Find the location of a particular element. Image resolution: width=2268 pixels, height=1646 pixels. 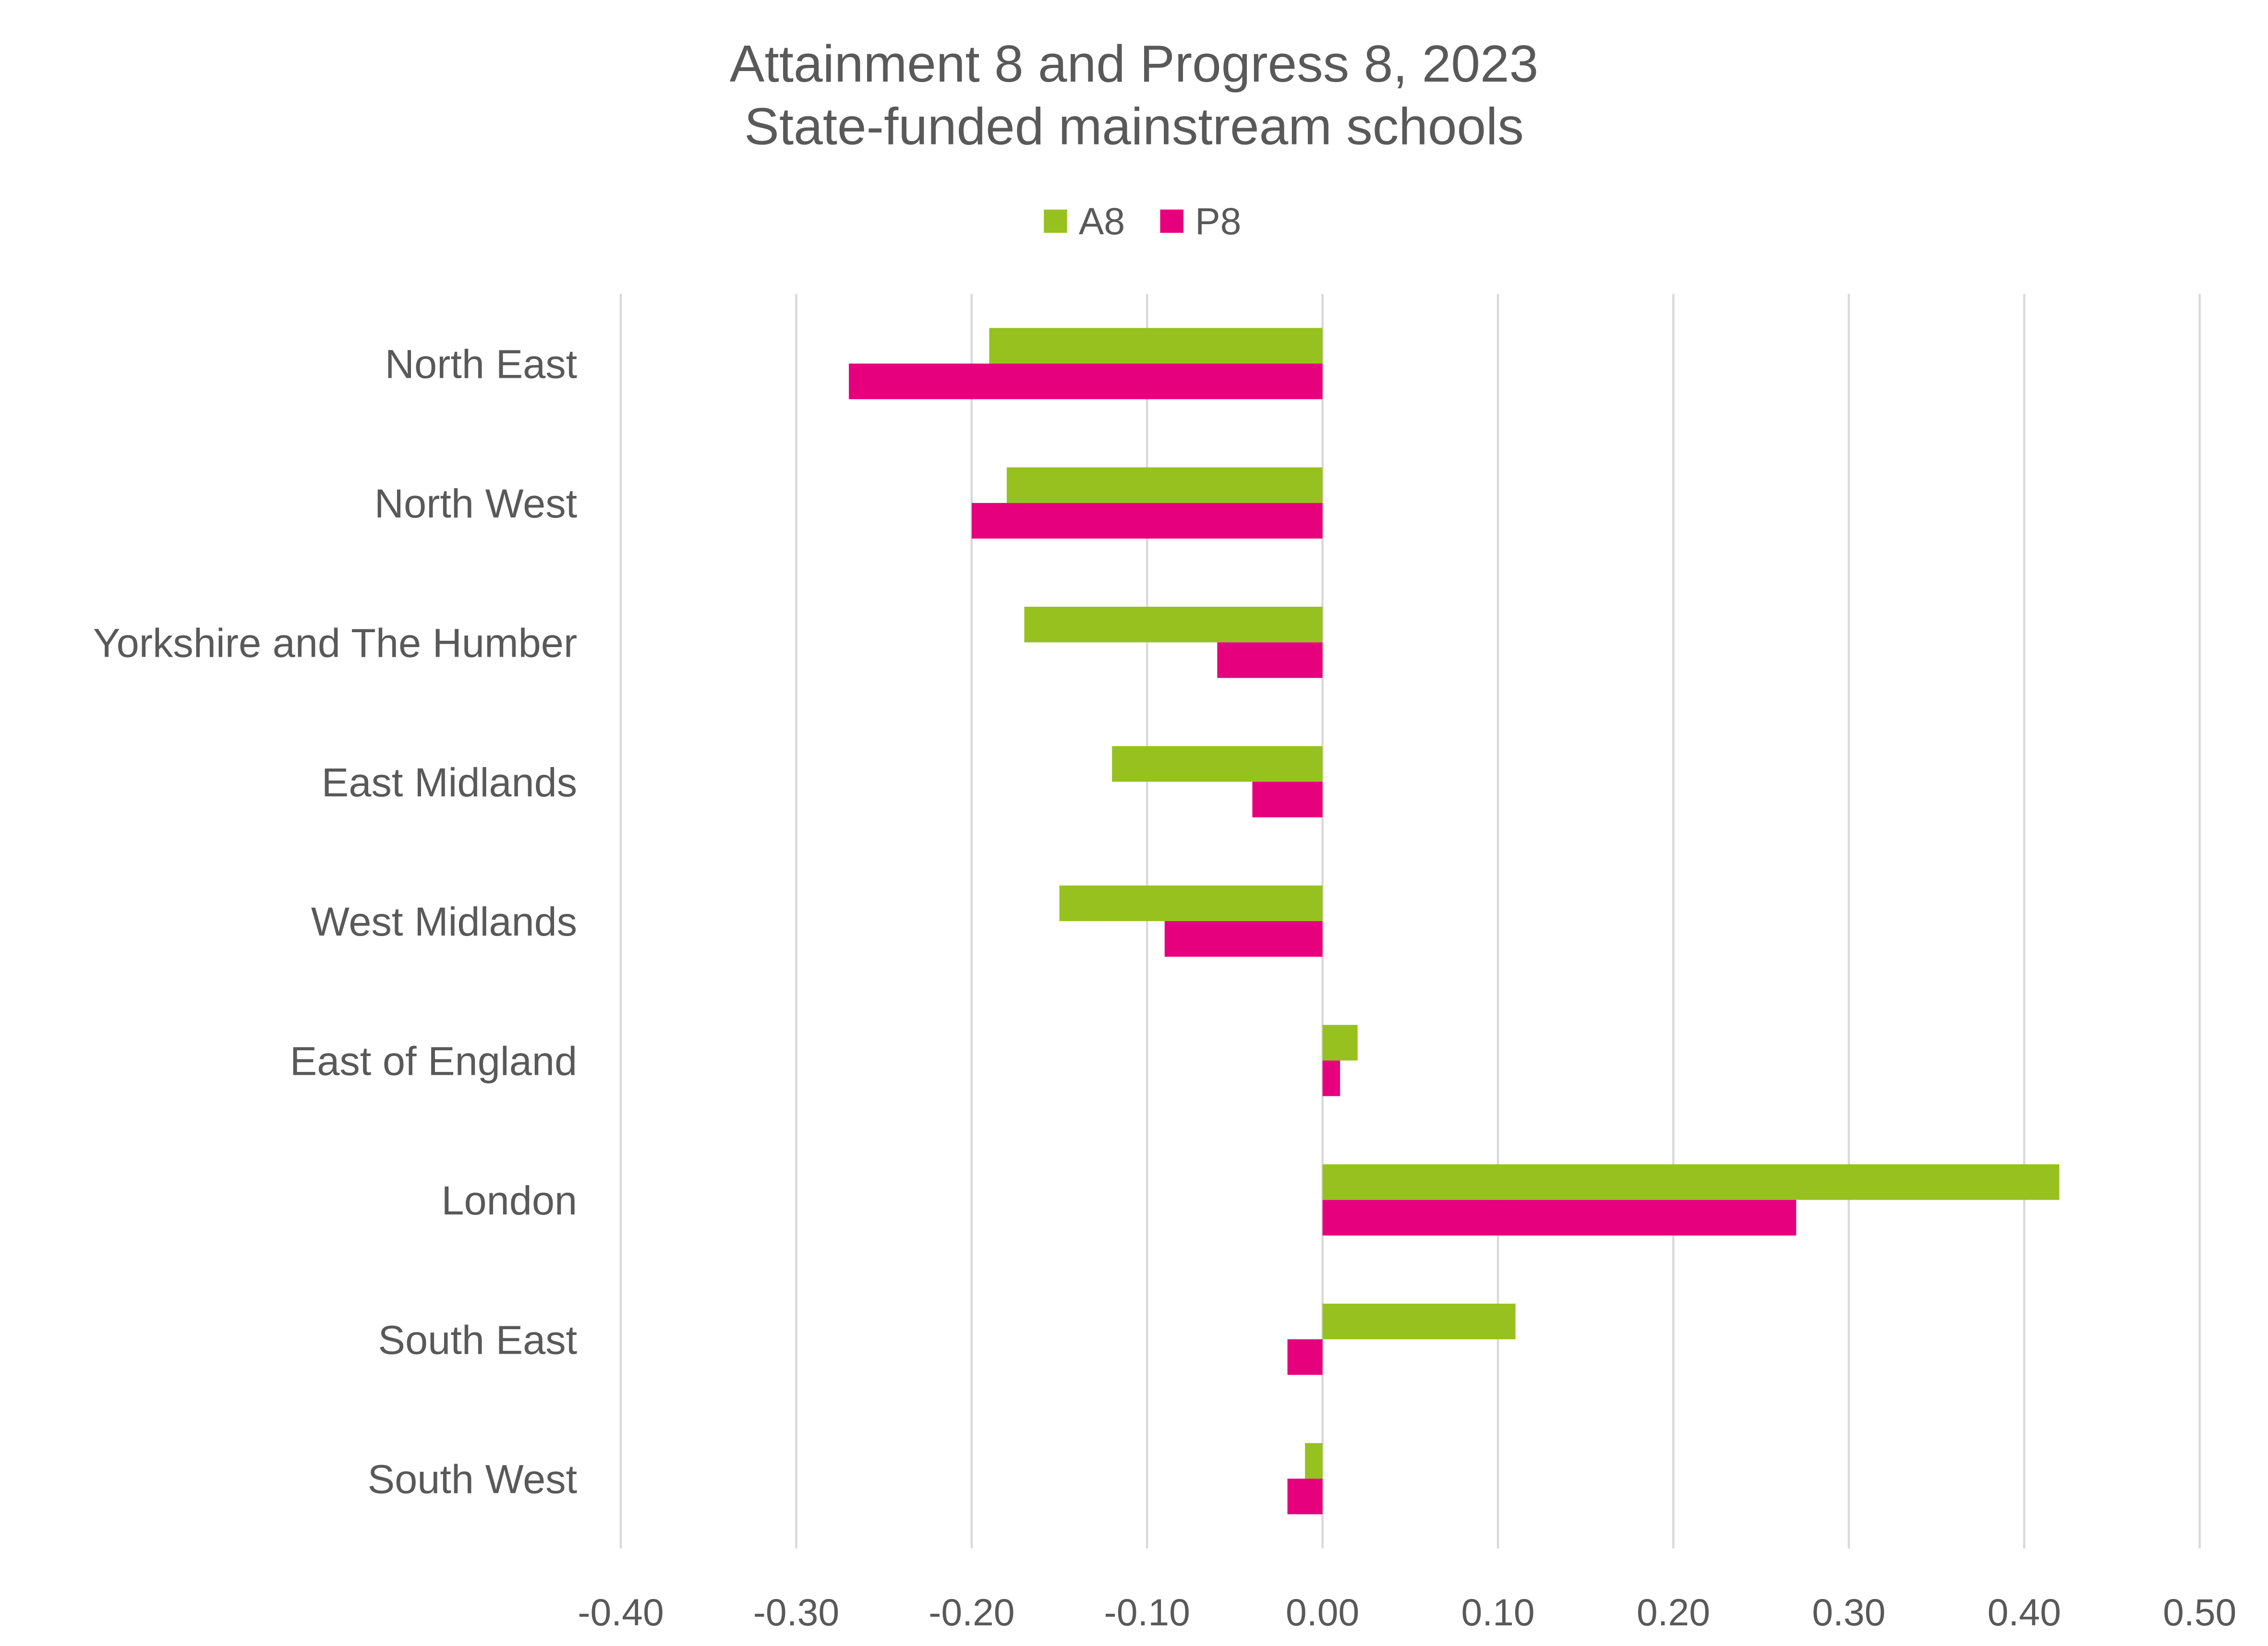

chart-title: Attainment 8 and Progress 8, 2023 is located at coordinates (1134, 64).